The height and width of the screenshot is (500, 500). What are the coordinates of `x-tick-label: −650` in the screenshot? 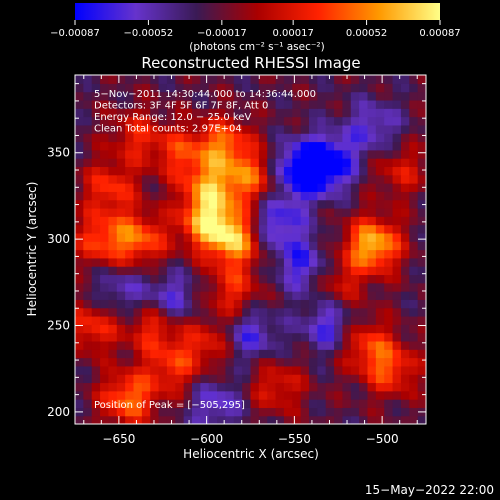 It's located at (118, 439).